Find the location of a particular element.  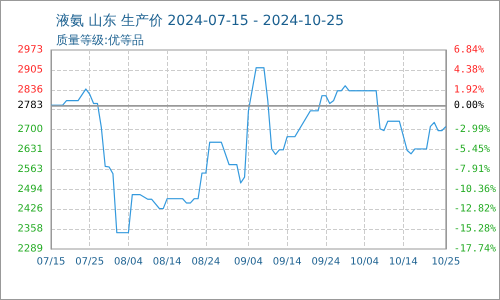

y2-tick-label: 6.84% is located at coordinates (469, 50).